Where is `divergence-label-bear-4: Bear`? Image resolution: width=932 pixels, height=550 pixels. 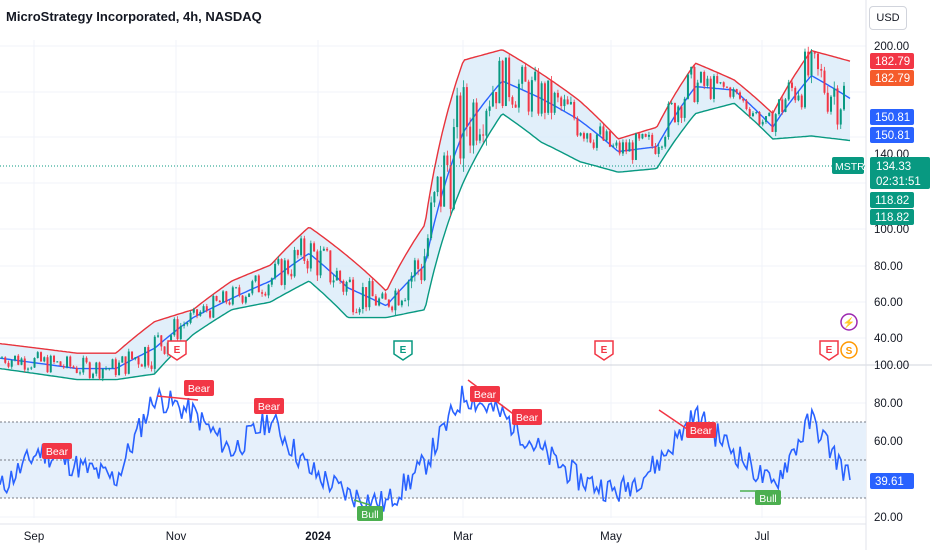 divergence-label-bear-4: Bear is located at coordinates (485, 394).